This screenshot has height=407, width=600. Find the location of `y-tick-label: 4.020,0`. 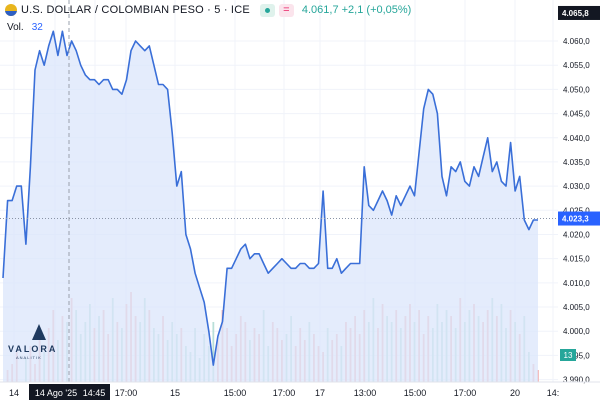

y-tick-label: 4.020,0 is located at coordinates (576, 234).